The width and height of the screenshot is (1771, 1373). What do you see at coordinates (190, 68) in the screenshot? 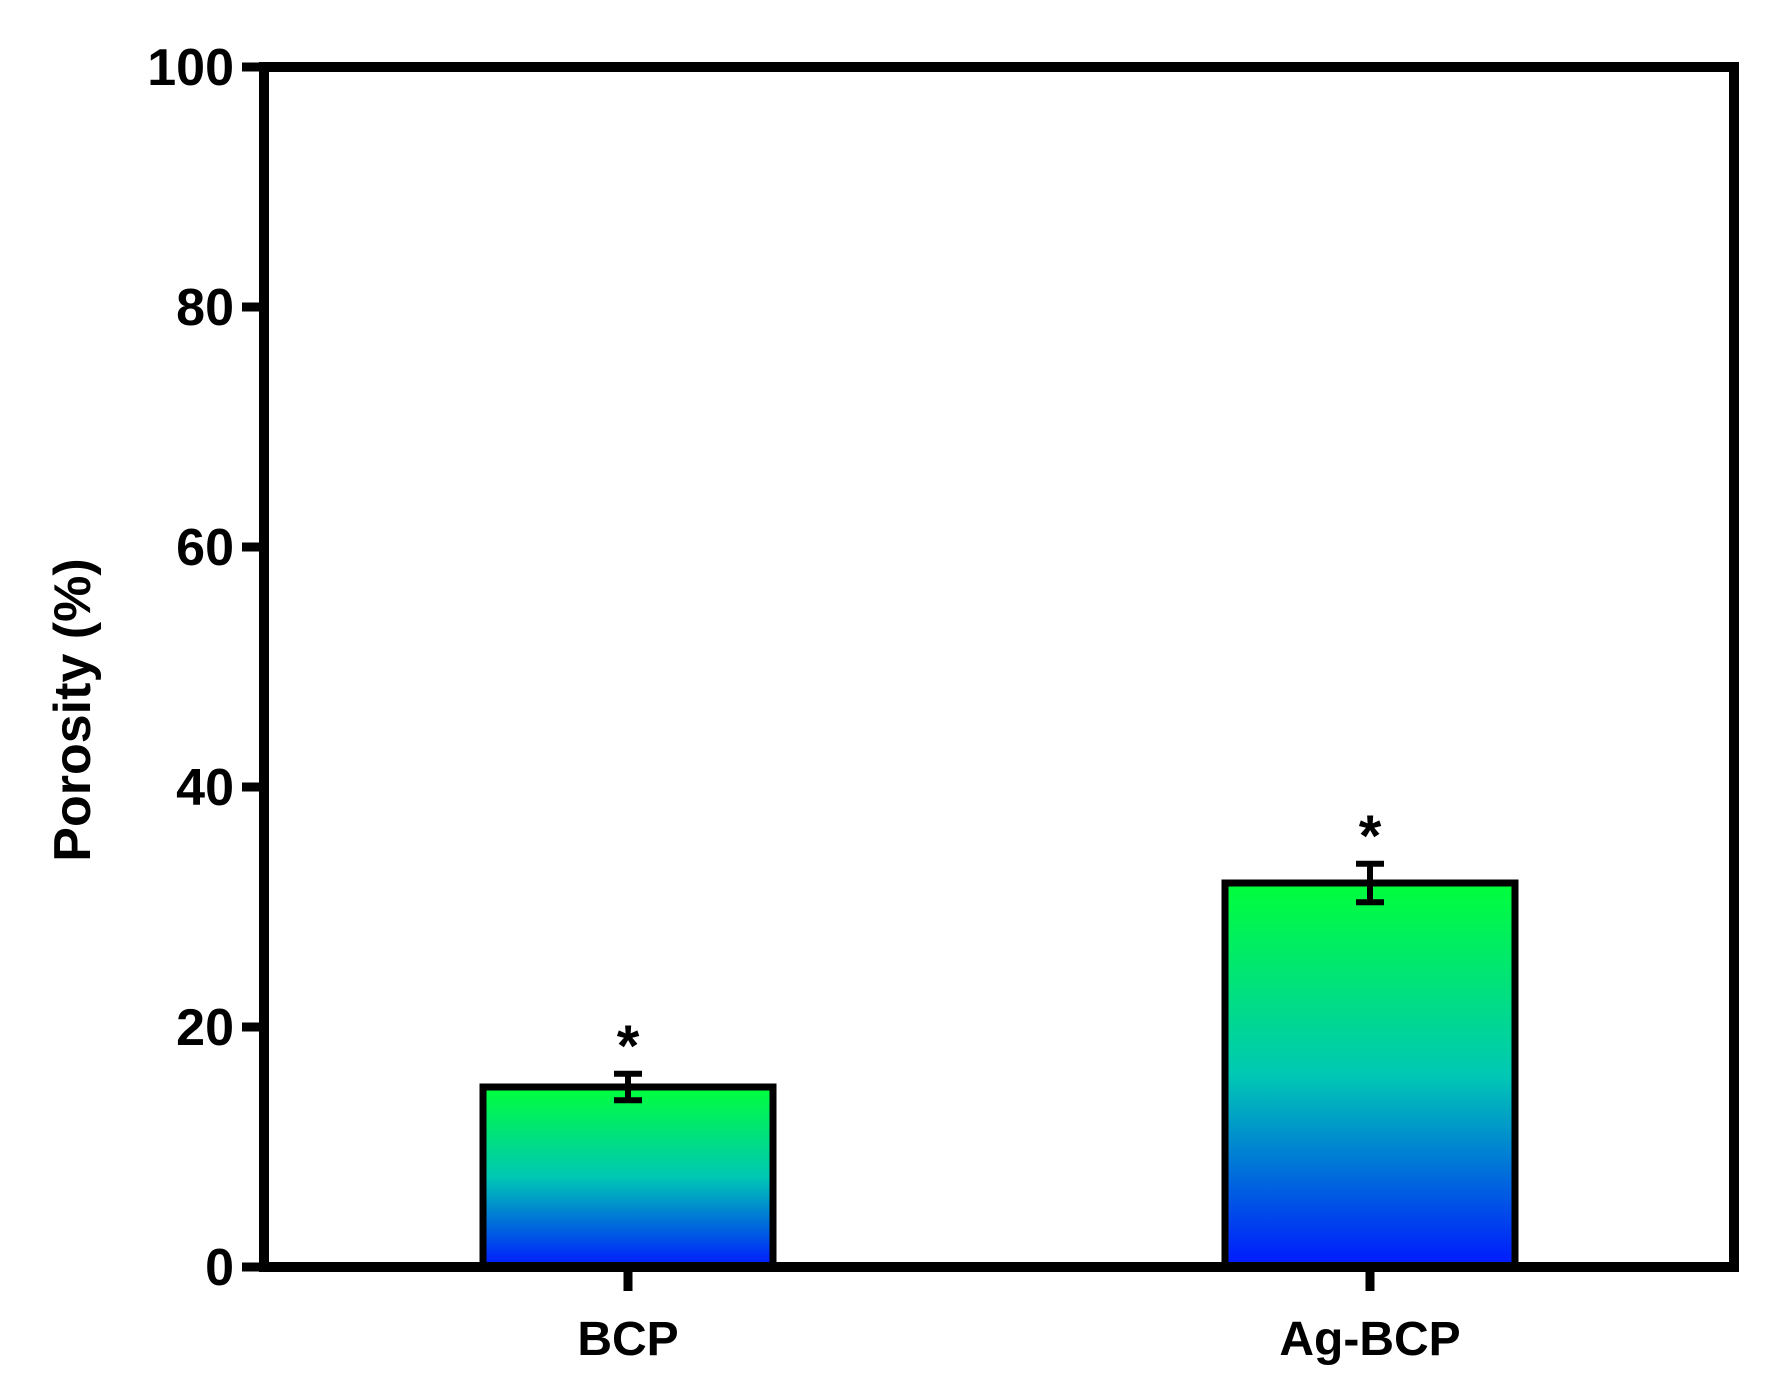
I see `y-tick-label: 100` at bounding box center [190, 68].